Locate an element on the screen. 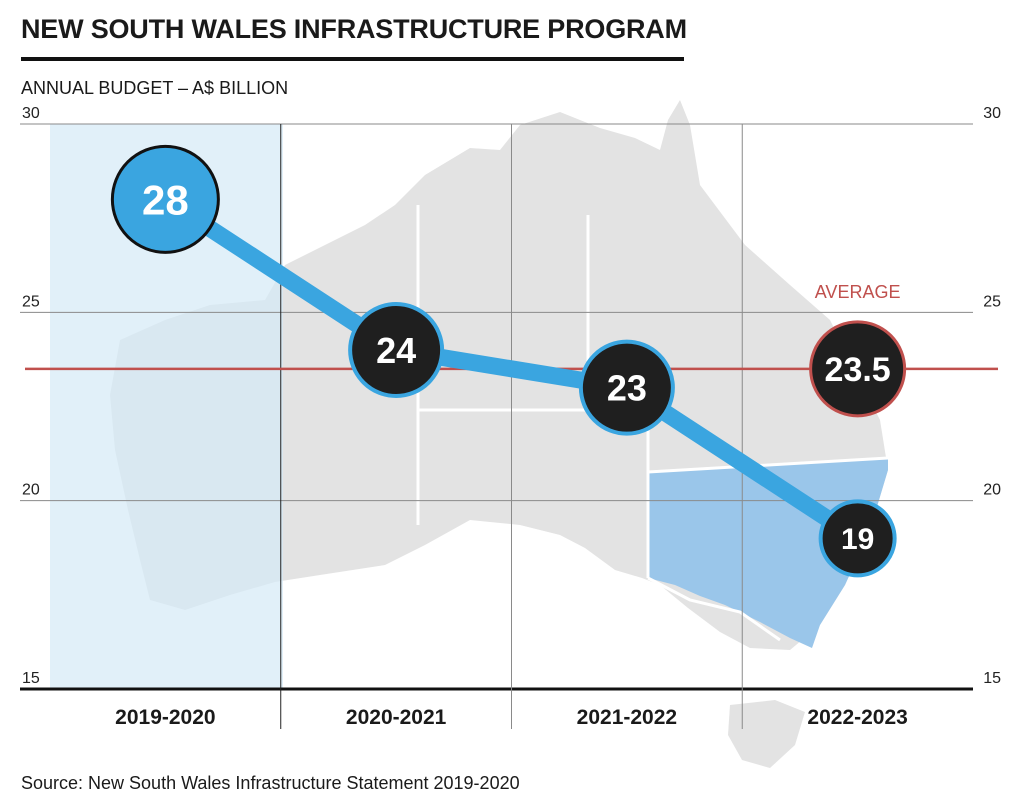 The width and height of the screenshot is (1024, 802). chart-title: NEW SOUTH WALES INFRASTRUCTURE PROGRAM is located at coordinates (354, 29).